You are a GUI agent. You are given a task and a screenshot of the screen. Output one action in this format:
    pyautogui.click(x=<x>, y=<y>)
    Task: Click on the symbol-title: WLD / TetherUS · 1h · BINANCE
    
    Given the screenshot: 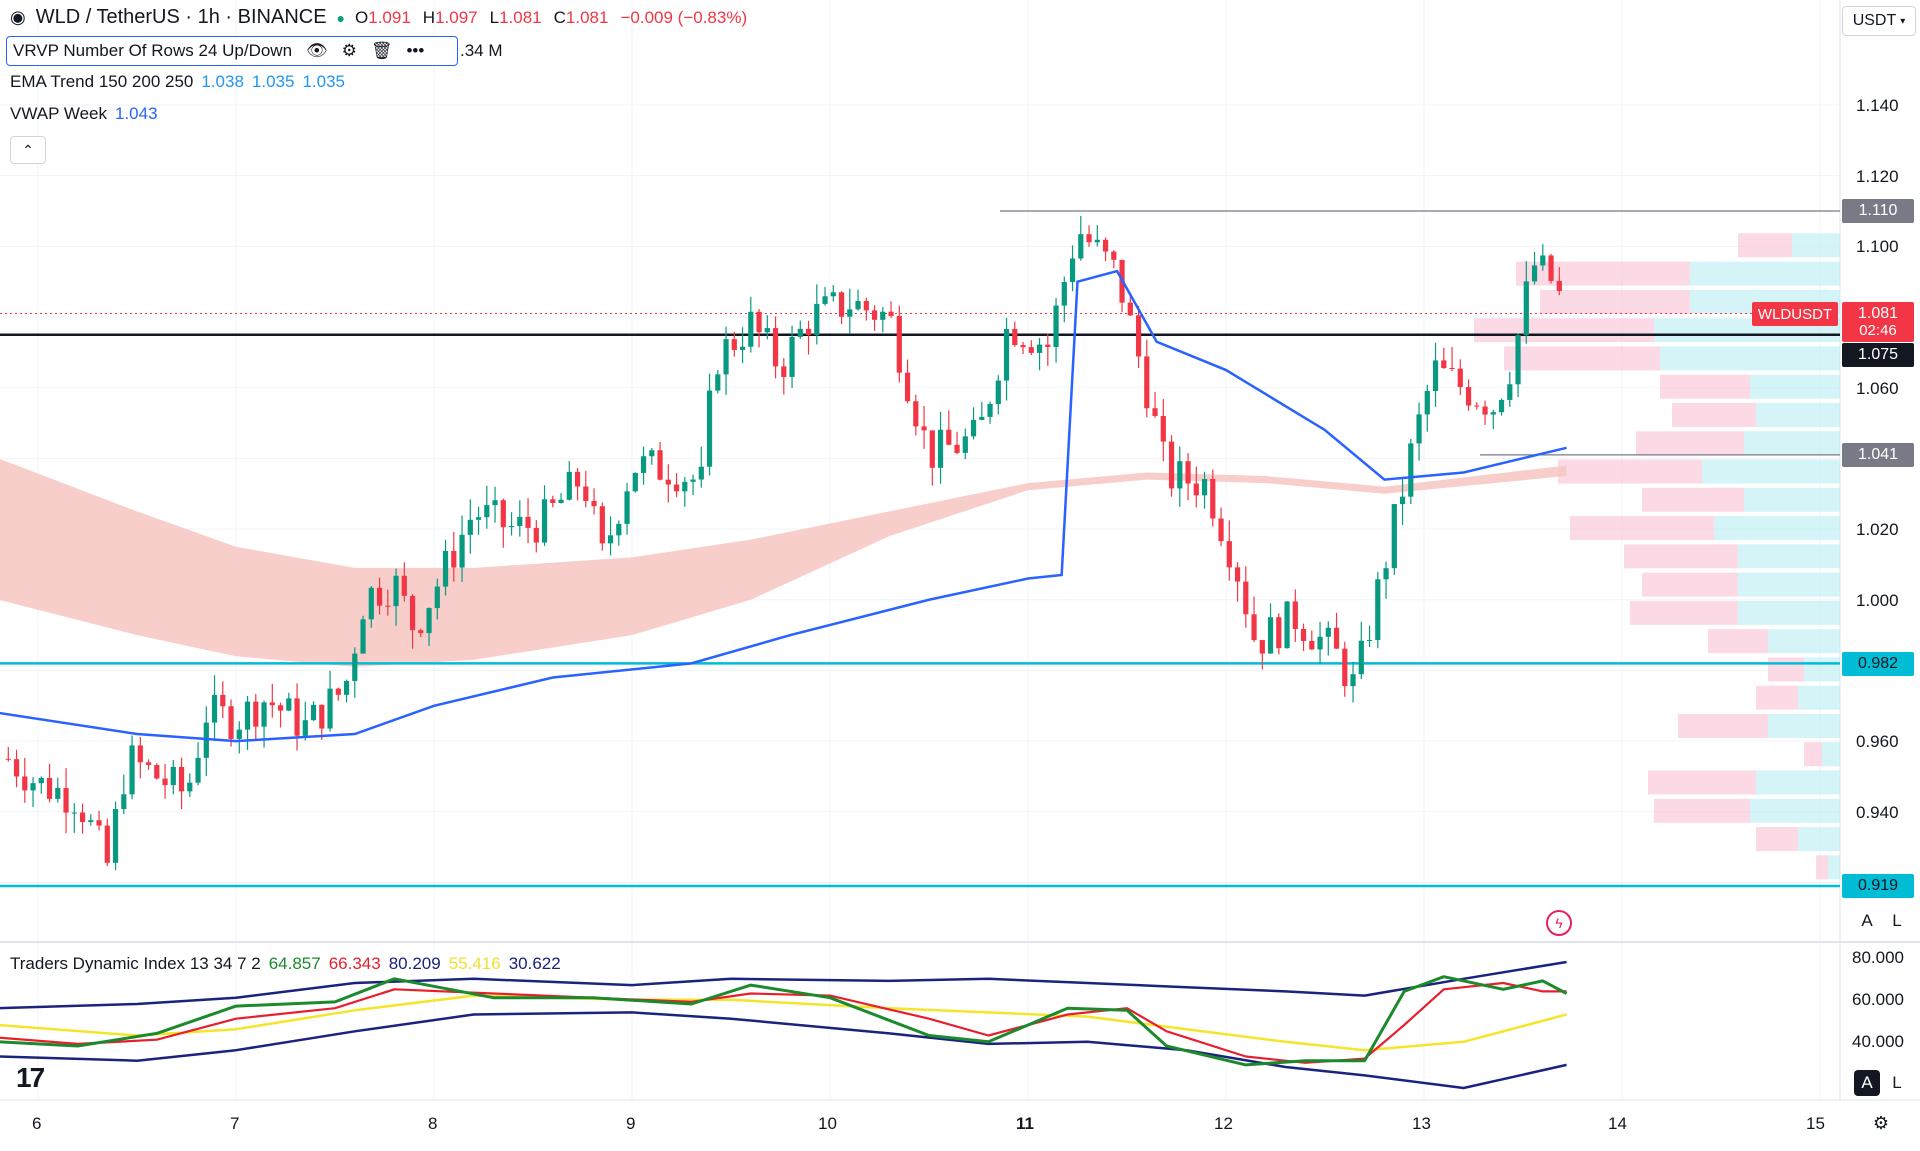 What is the action you would take?
    pyautogui.click(x=181, y=17)
    